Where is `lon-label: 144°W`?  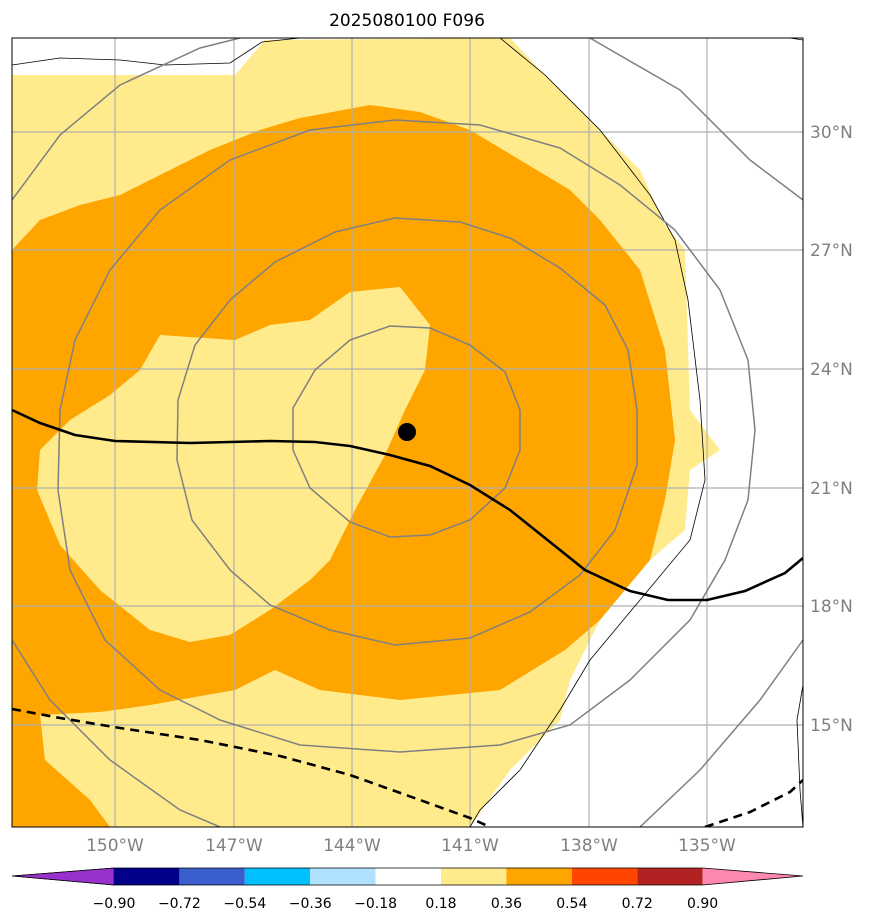
lon-label: 144°W is located at coordinates (352, 846).